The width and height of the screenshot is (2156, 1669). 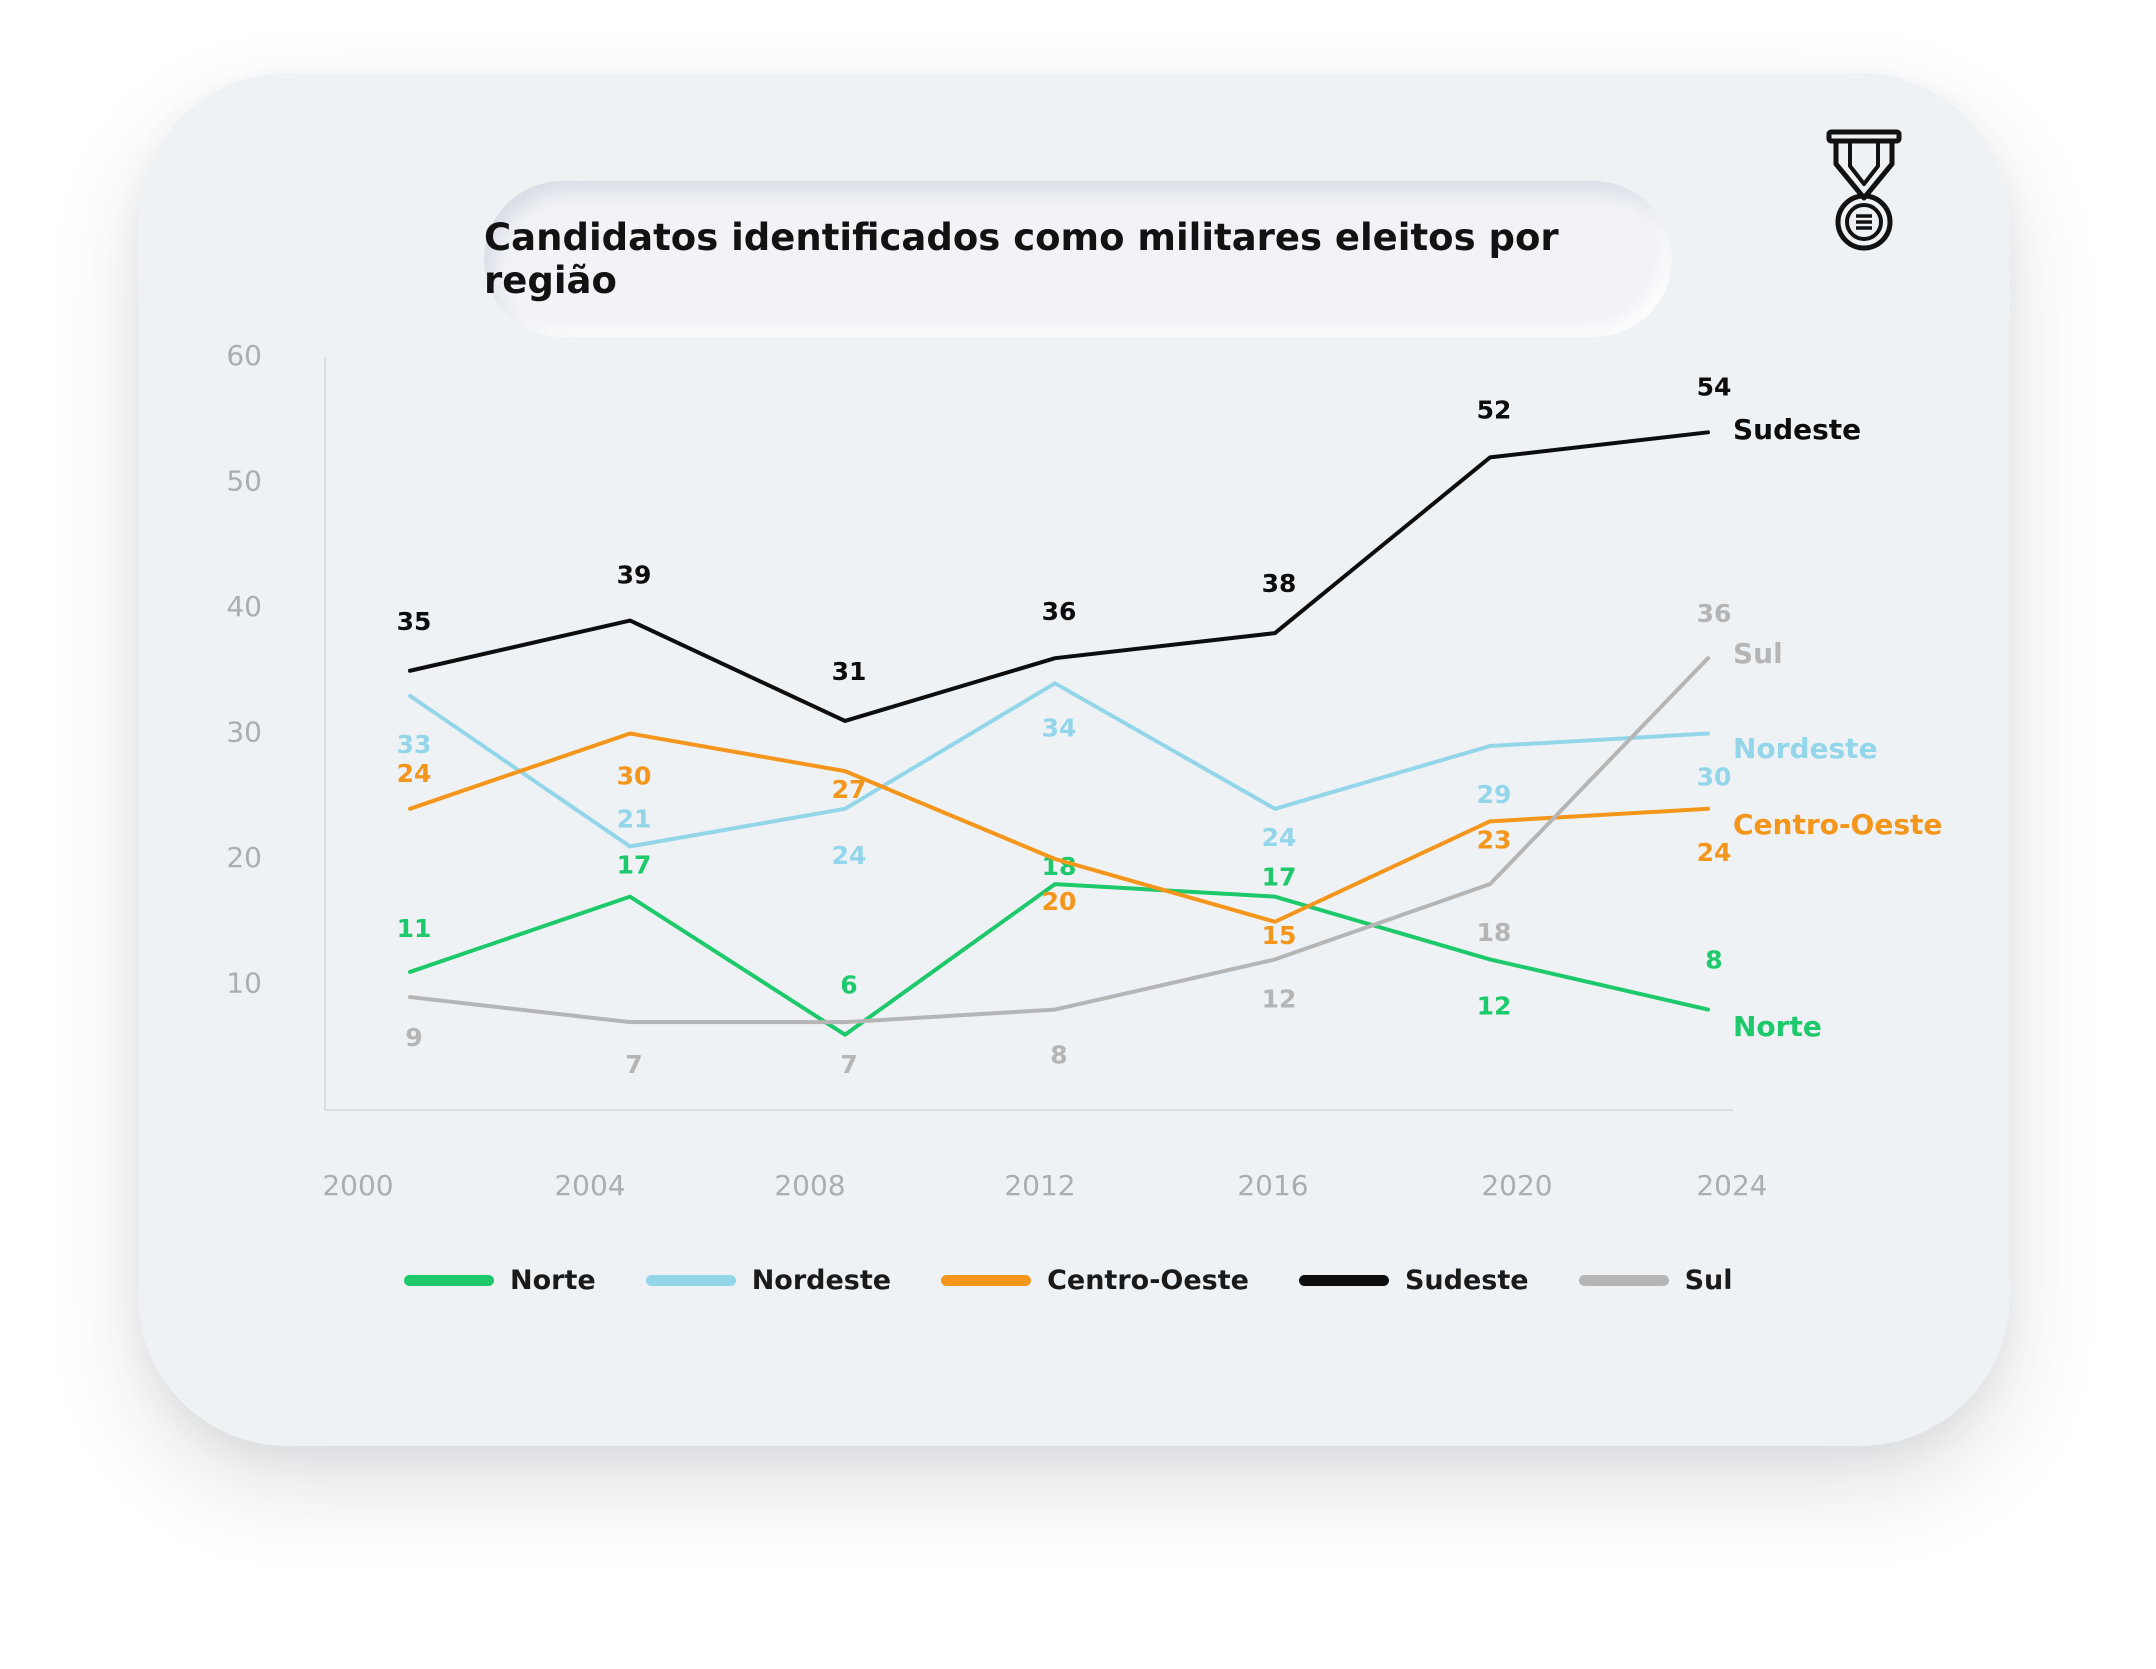 I want to click on data-label-centro-oeste: 23, so click(x=1494, y=839).